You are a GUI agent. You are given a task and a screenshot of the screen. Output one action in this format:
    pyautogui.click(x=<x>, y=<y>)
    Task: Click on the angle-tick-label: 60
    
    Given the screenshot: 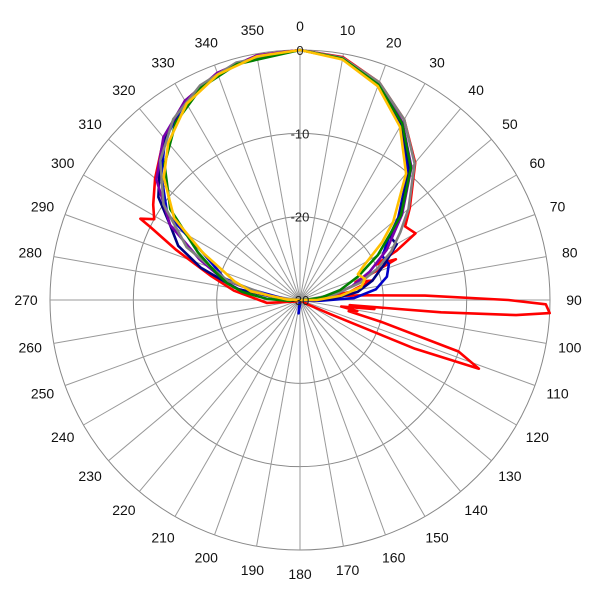 What is the action you would take?
    pyautogui.click(x=538, y=163)
    